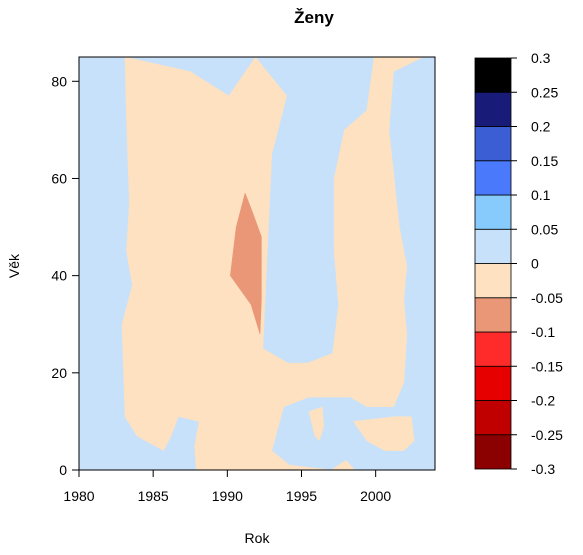  Describe the element at coordinates (59, 276) in the screenshot. I see `y-tick-label: 40` at that location.